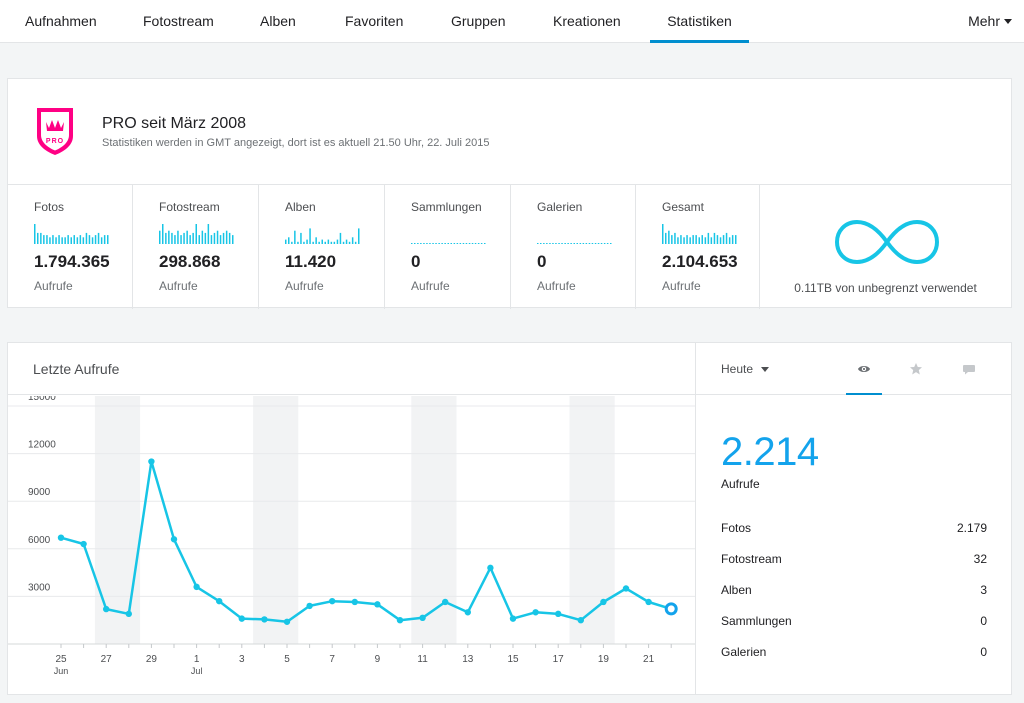 The width and height of the screenshot is (1024, 703). I want to click on breakdown-row: Sammlungen 0, so click(854, 621).